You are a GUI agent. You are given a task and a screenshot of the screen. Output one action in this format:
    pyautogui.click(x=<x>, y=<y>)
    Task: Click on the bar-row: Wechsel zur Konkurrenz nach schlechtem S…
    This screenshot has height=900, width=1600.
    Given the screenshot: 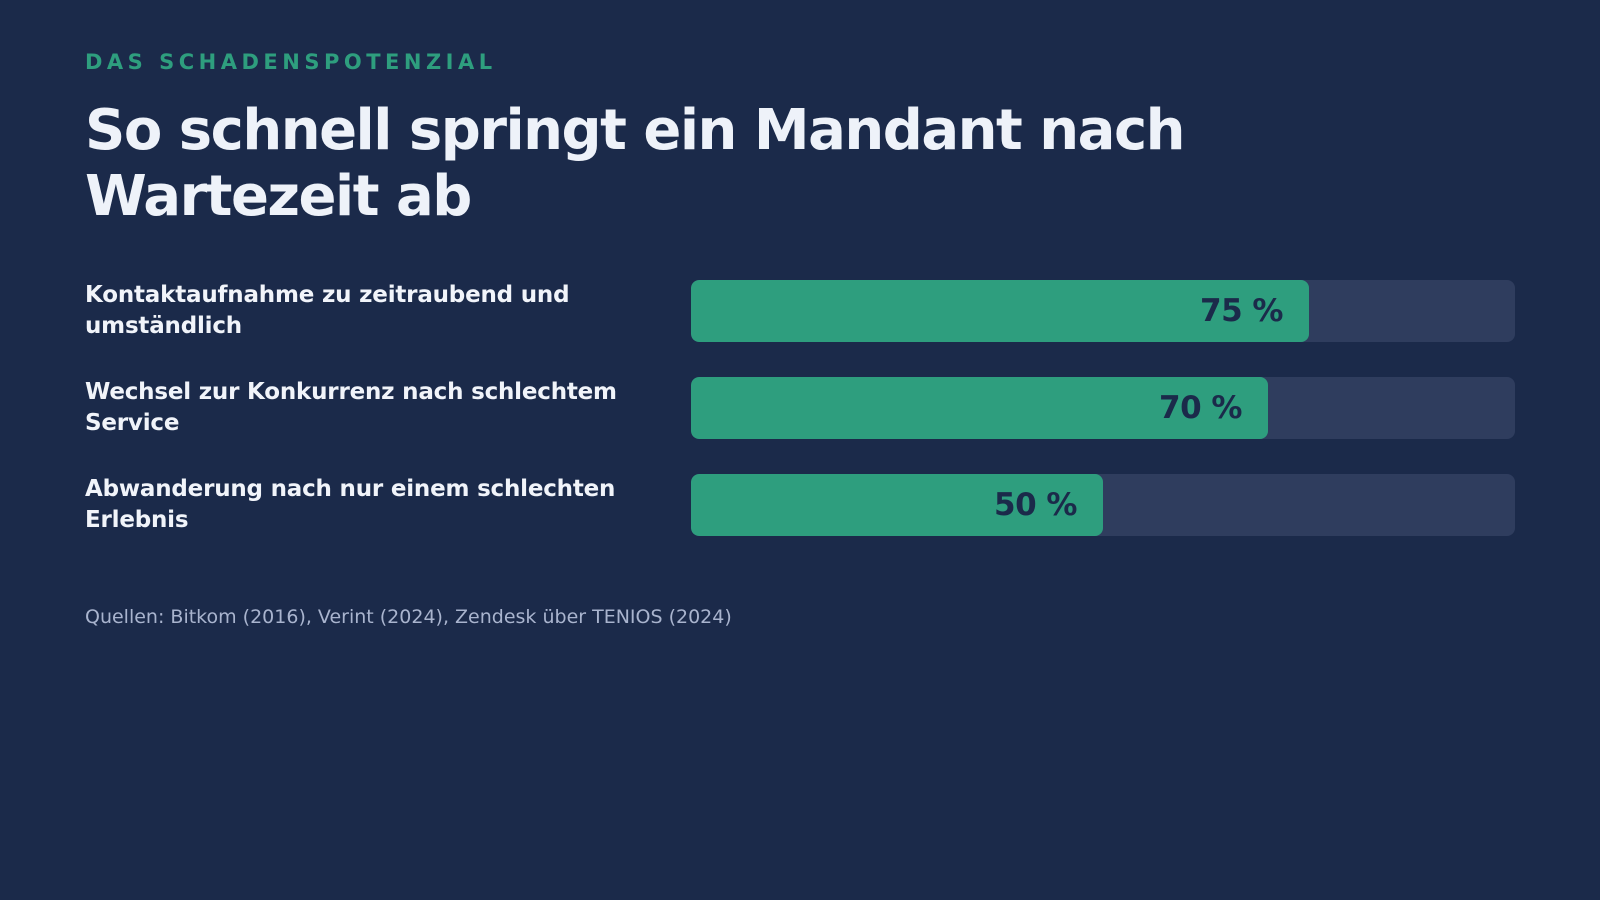 What is the action you would take?
    pyautogui.click(x=800, y=408)
    